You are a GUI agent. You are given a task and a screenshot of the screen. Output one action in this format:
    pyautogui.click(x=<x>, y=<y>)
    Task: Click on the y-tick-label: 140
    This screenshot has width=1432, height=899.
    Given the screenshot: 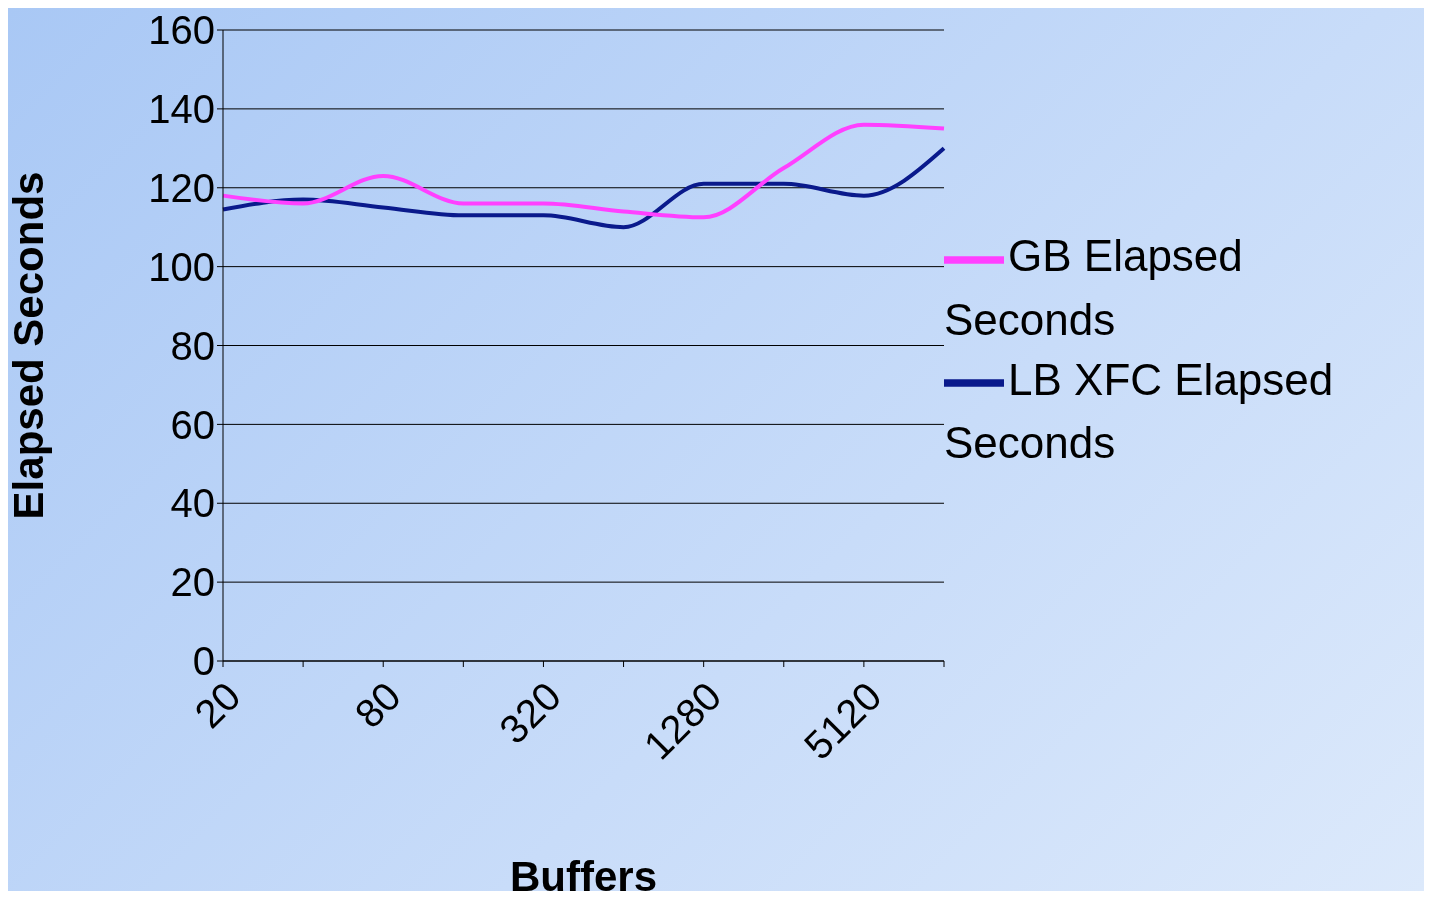 What is the action you would take?
    pyautogui.click(x=181, y=109)
    